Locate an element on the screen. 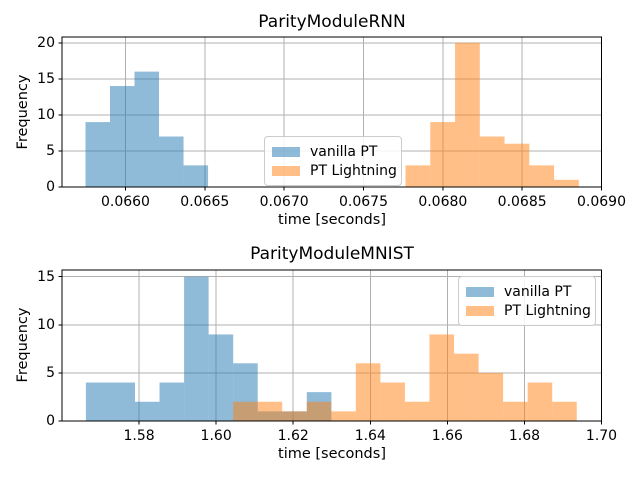 This screenshot has height=480, width=640. legend-mnist: vanilla PT PT Lightning is located at coordinates (527, 301).